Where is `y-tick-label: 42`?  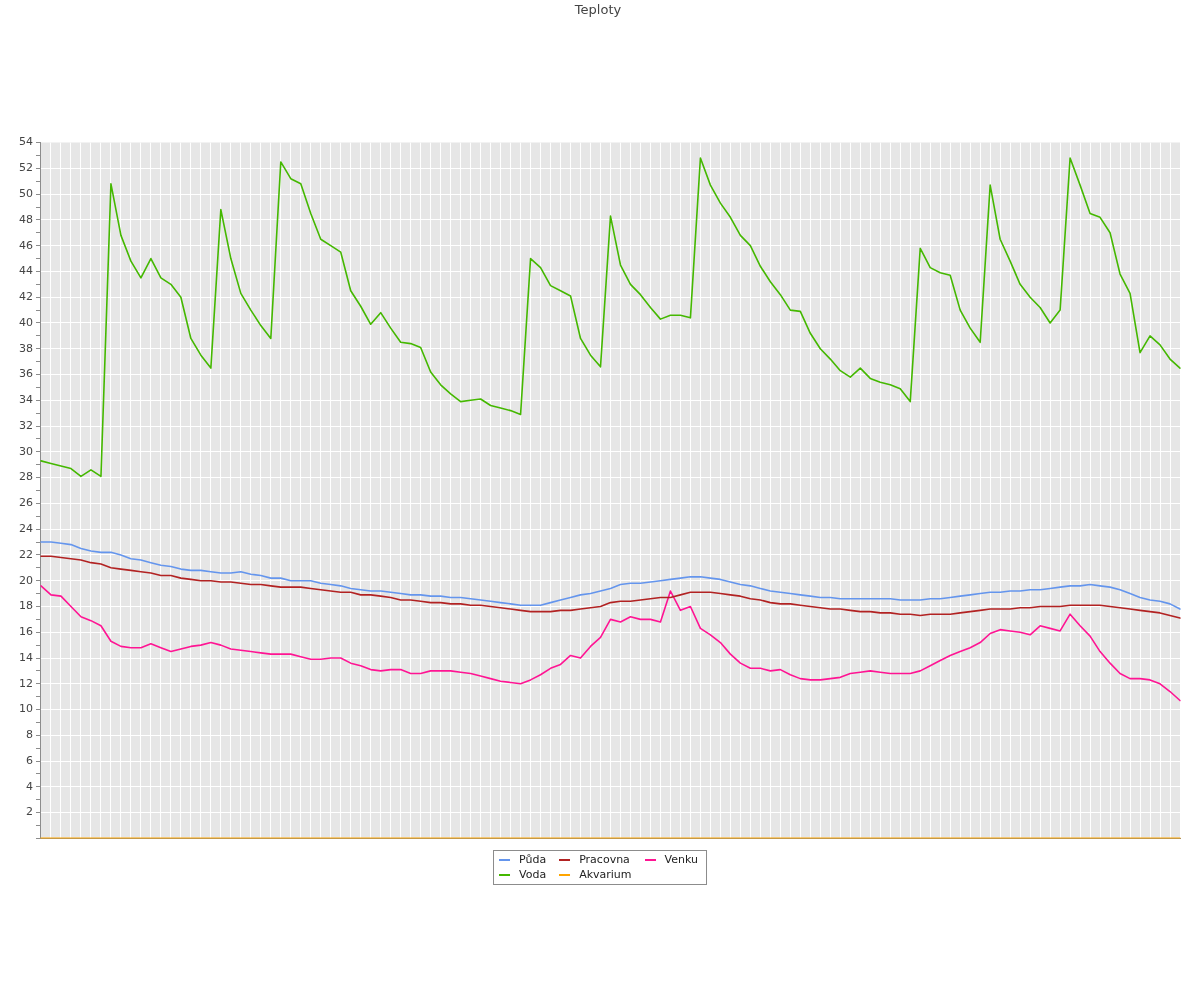 y-tick-label: 42 is located at coordinates (26, 297).